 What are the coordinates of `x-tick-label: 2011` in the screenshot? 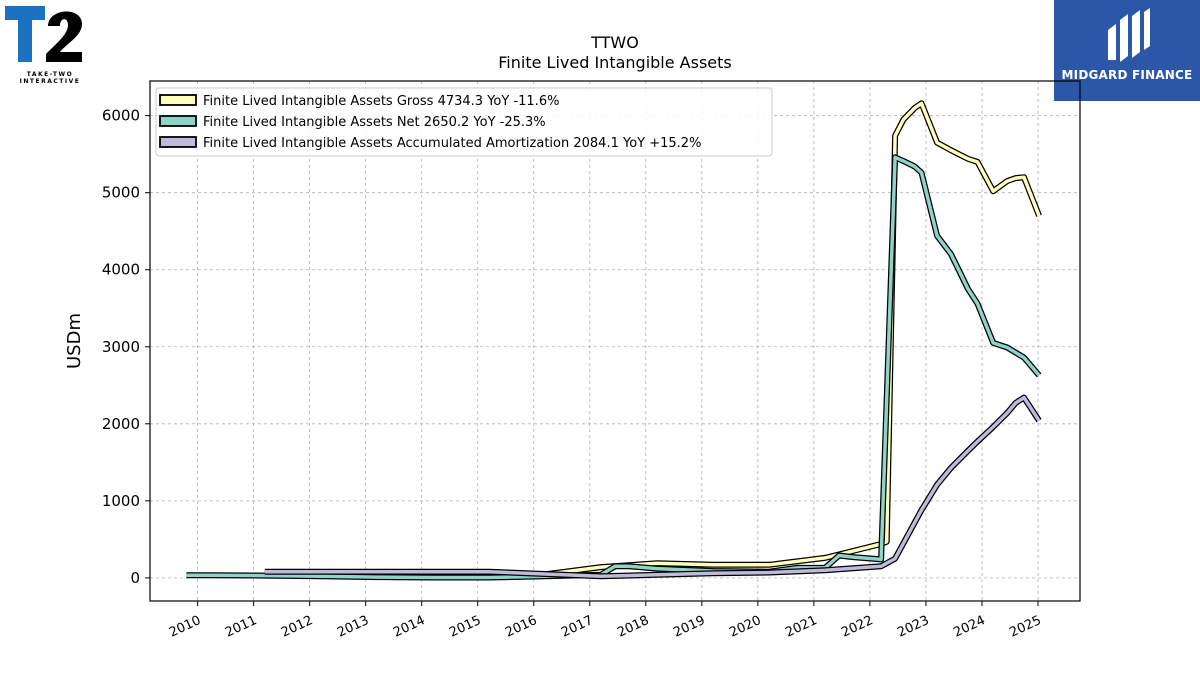 It's located at (241, 627).